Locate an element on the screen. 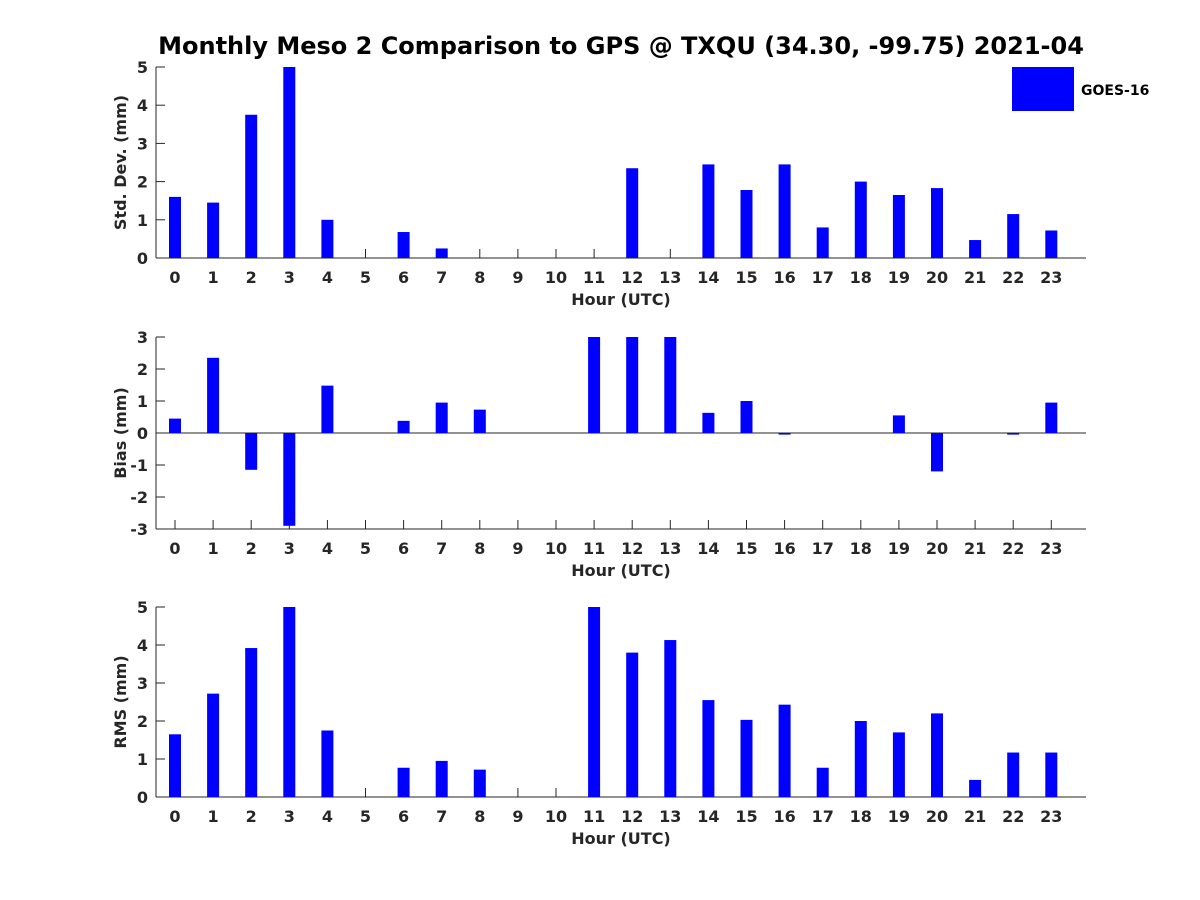 This screenshot has width=1200, height=900. y-tick-label: -3 is located at coordinates (139, 529).